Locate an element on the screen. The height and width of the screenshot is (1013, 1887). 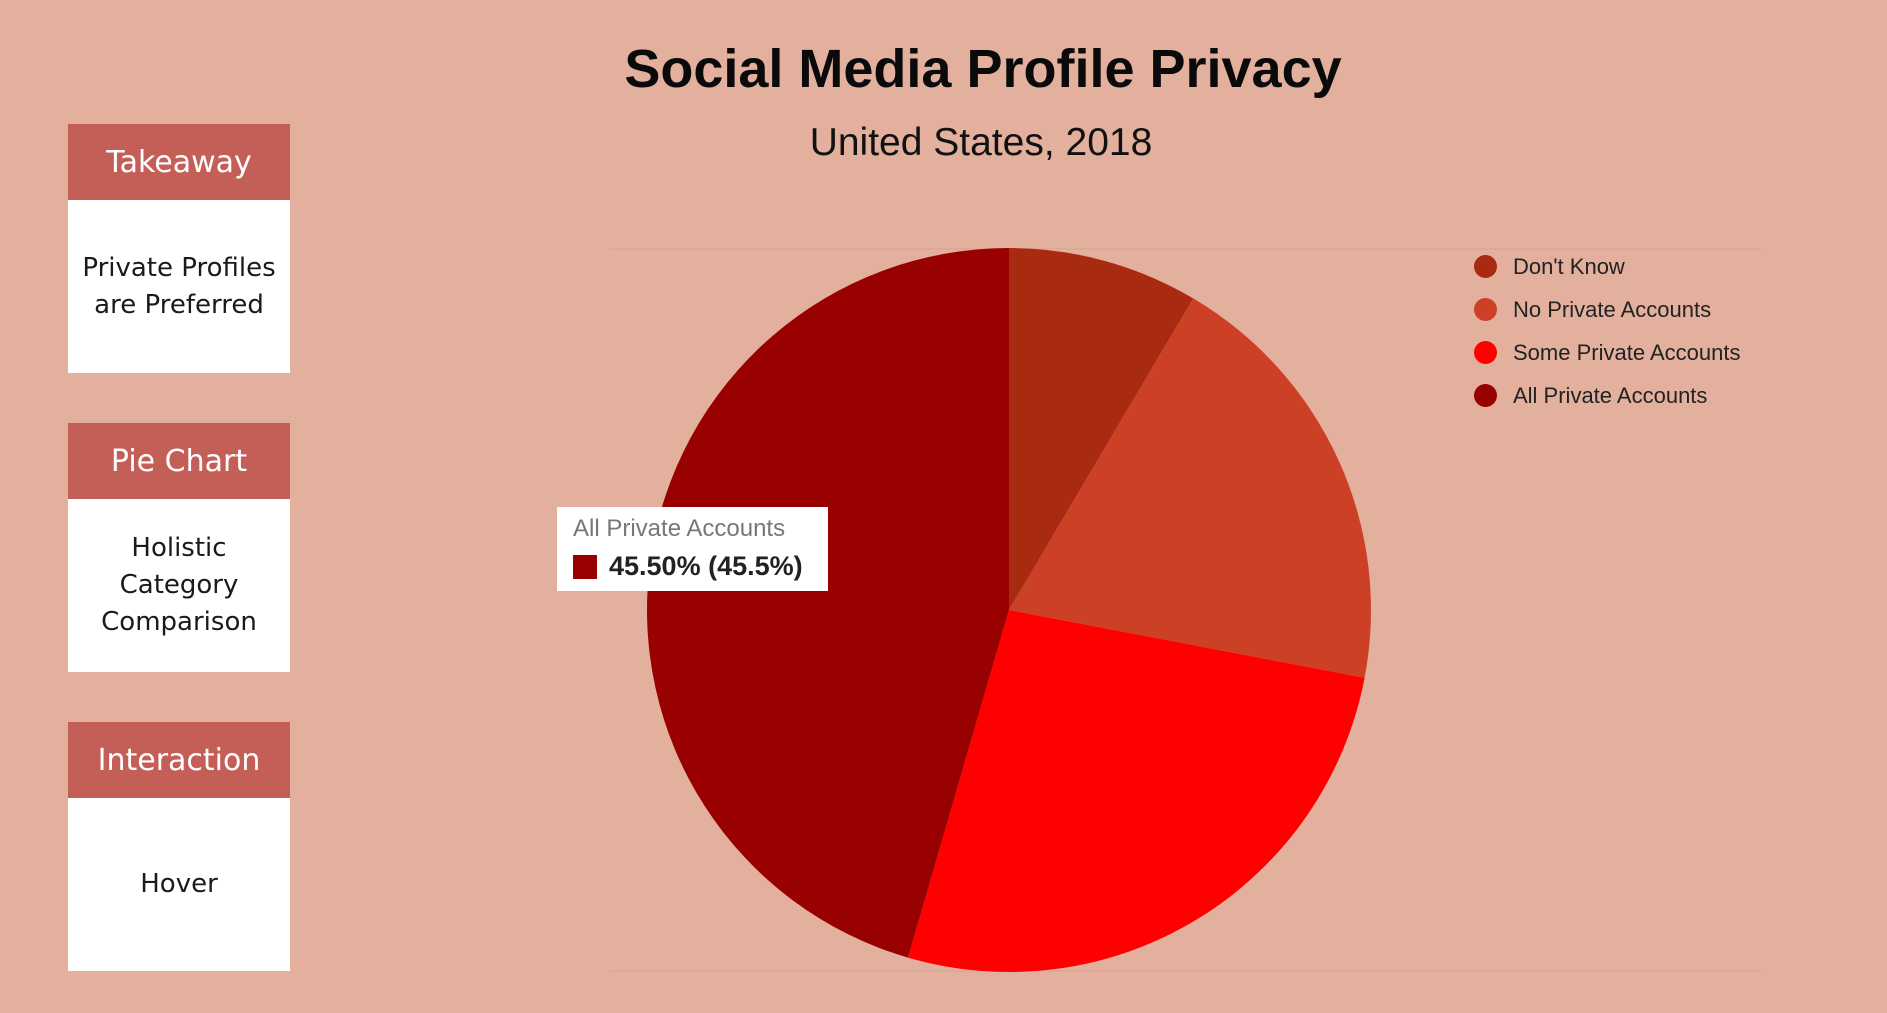
takeaway-card: Takeaway Private Profiles are Preferred is located at coordinates (179, 248).